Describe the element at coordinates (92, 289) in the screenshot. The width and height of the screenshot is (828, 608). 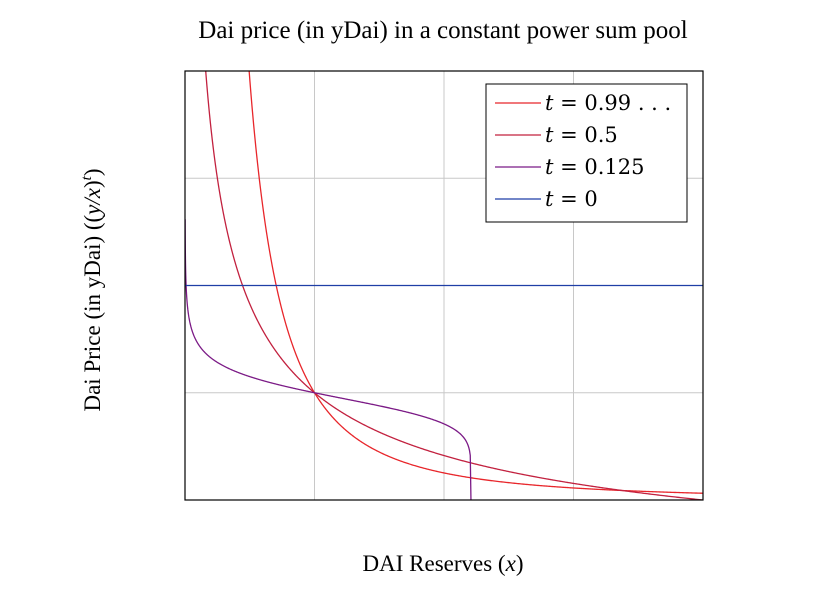
I see `y-axis-label: Dai Price (in yDai) ((y/x)t)` at that location.